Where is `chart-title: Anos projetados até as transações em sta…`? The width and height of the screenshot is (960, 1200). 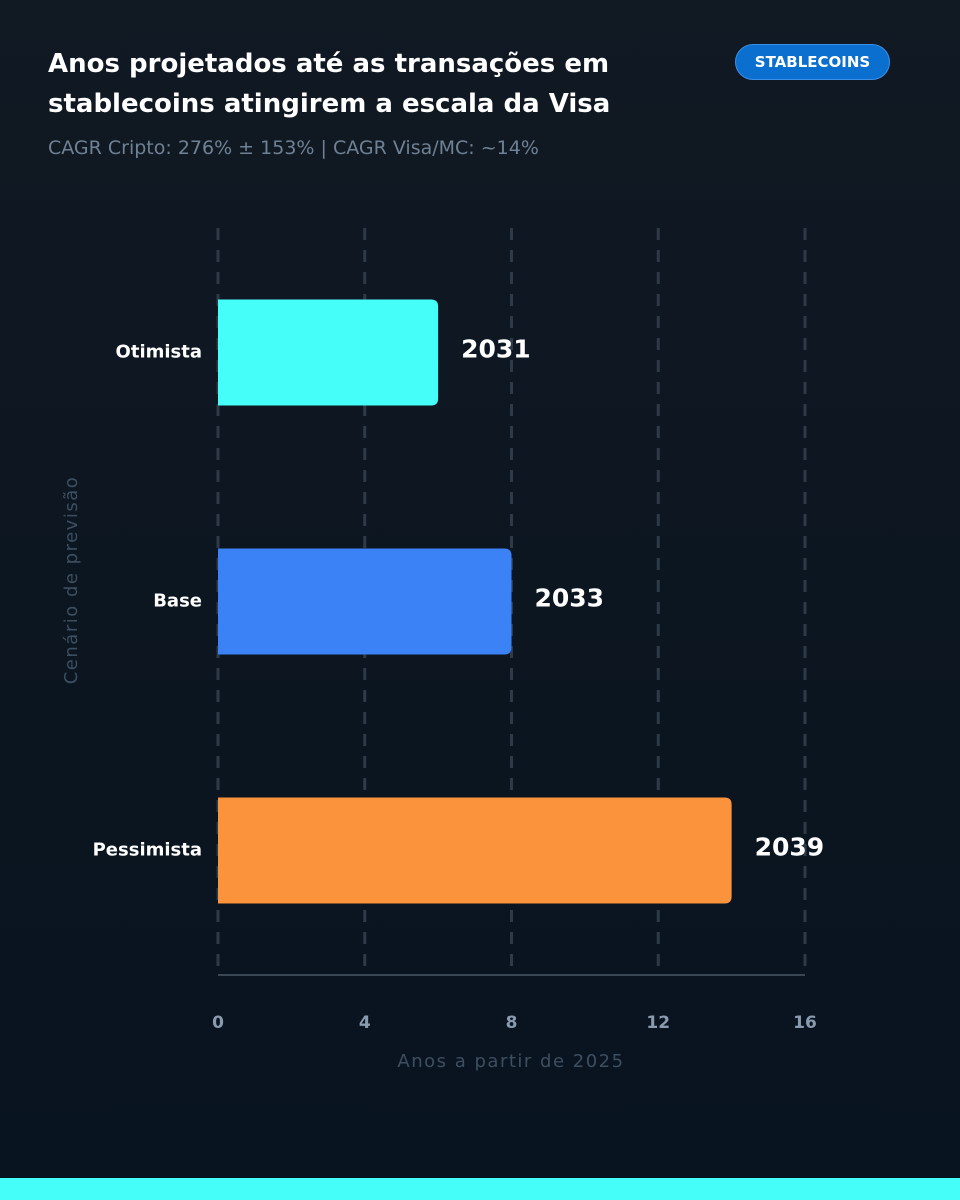 chart-title: Anos projetados até as transações em sta… is located at coordinates (329, 84).